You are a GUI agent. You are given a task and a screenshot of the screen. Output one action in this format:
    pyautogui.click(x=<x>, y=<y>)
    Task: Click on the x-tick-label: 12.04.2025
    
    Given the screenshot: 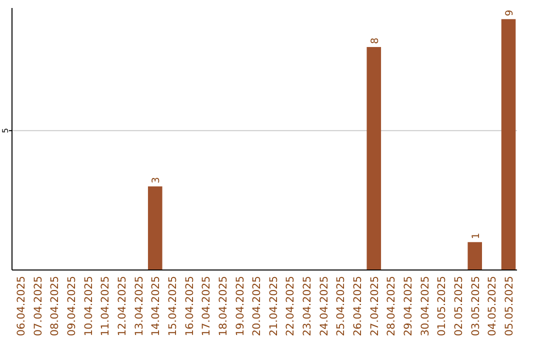 What is the action you would take?
    pyautogui.click(x=122, y=306)
    